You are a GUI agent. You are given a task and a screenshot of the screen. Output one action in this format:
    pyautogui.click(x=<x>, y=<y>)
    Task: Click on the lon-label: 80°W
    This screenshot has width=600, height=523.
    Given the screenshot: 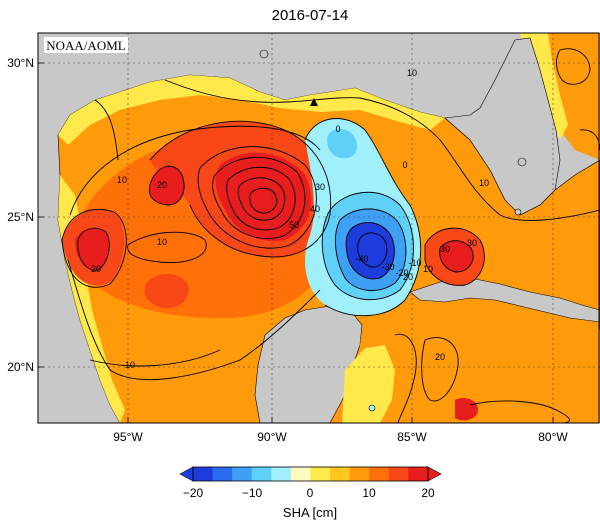 What is the action you would take?
    pyautogui.click(x=553, y=437)
    